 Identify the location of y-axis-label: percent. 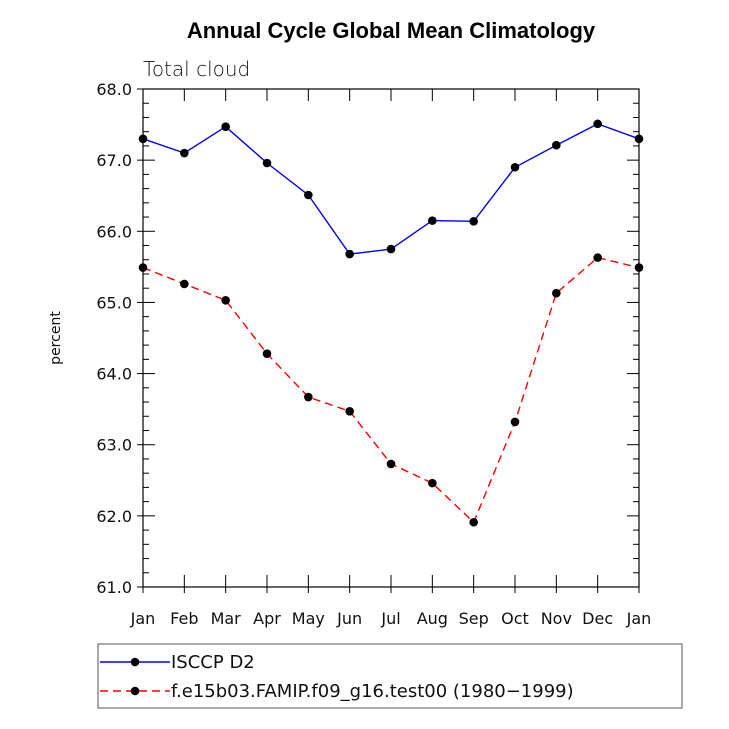
(56, 338).